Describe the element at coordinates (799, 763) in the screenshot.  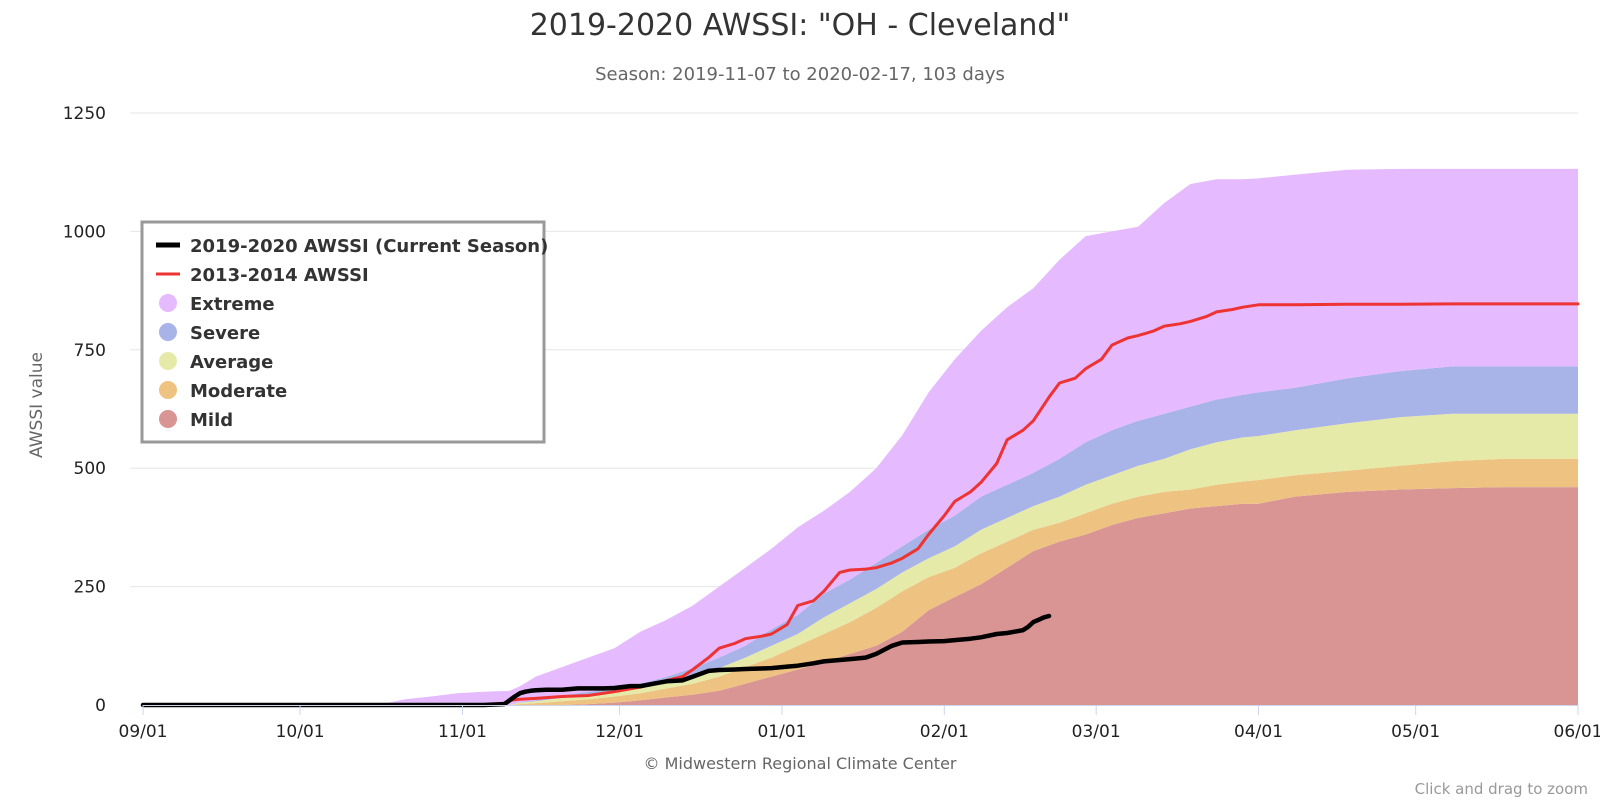
I see `chart-credit: © Midwestern Regional Climate Center` at that location.